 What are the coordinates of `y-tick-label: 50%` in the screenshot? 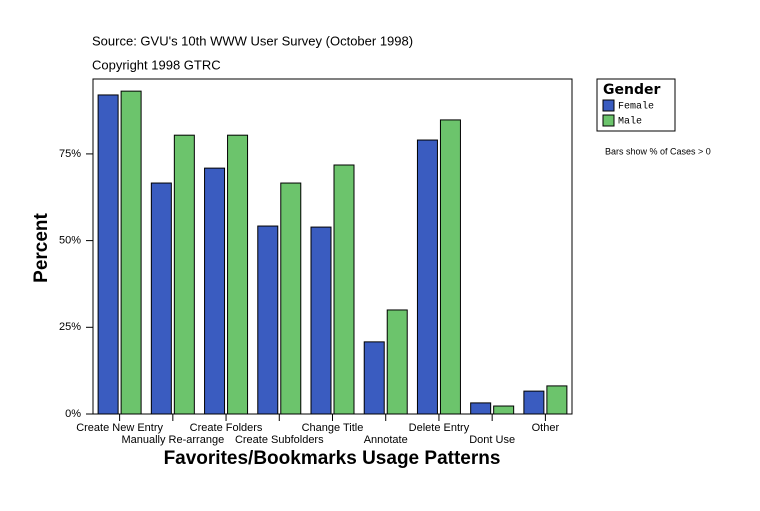 It's located at (70, 241).